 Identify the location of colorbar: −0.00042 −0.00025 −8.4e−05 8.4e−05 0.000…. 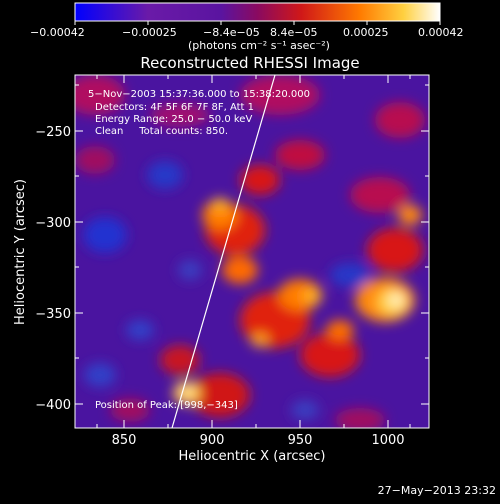
(247, 27).